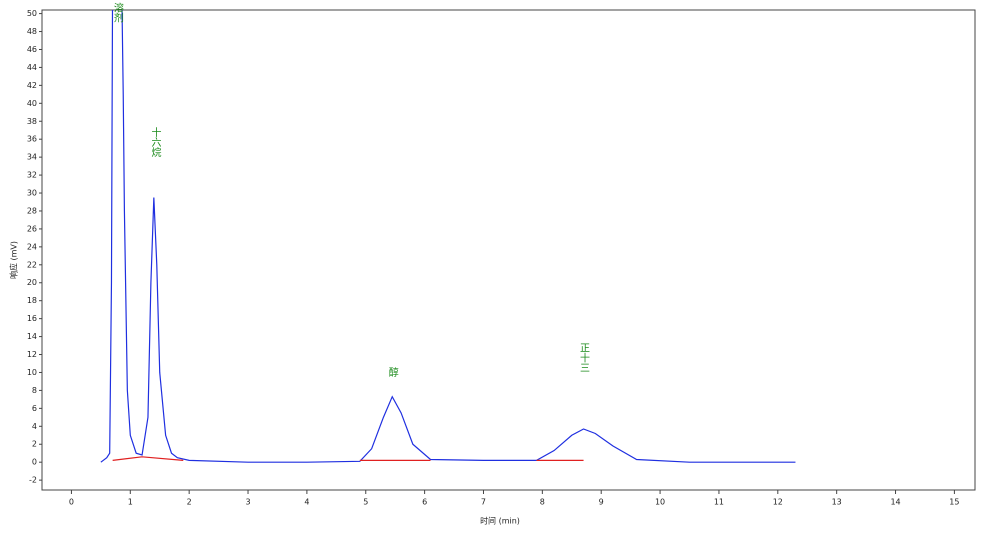 The height and width of the screenshot is (534, 1000). What do you see at coordinates (32, 372) in the screenshot?
I see `y-tick-label: 10` at bounding box center [32, 372].